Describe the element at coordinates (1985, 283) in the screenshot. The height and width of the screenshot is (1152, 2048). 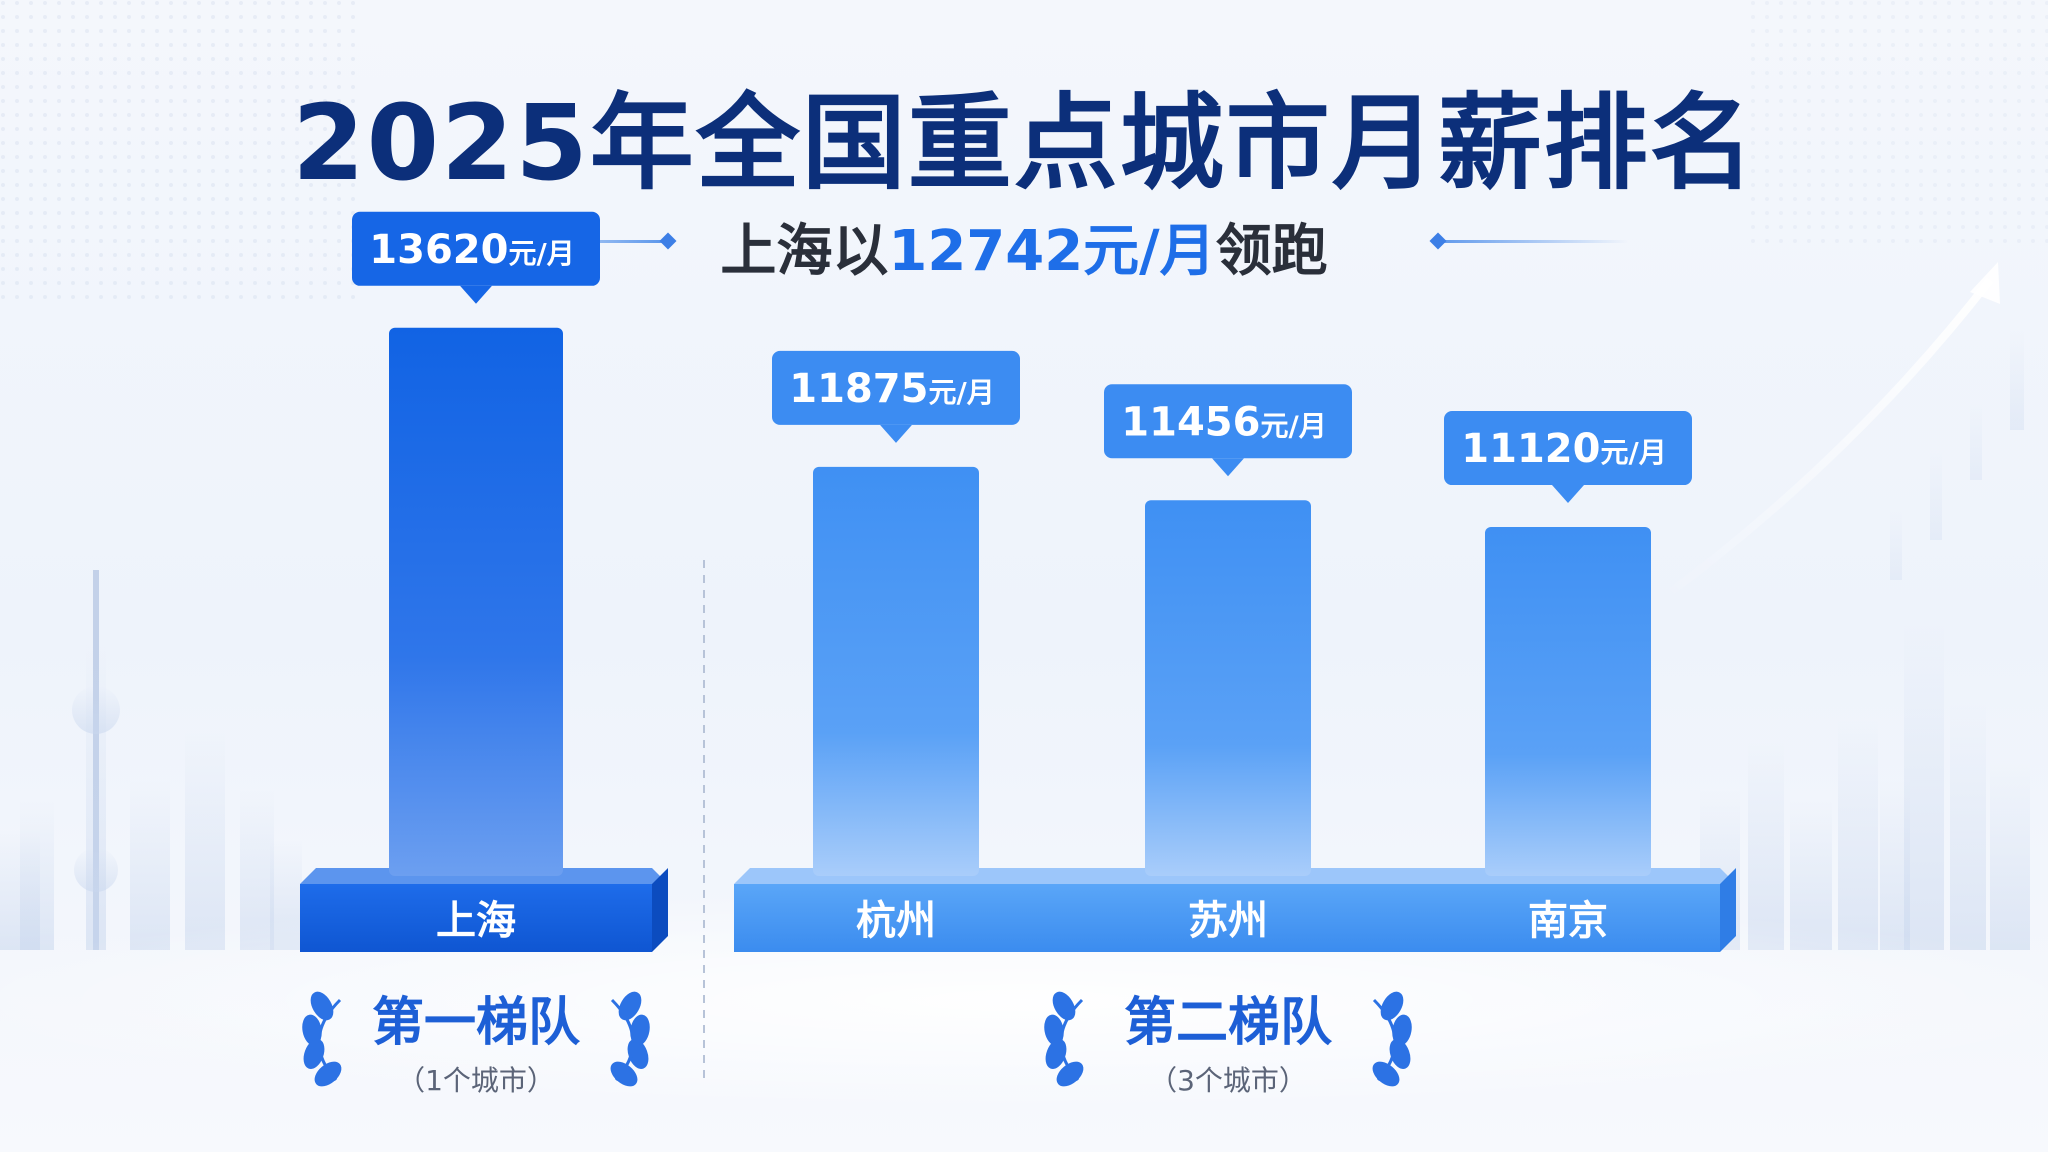
I see `trend-arrow-head` at that location.